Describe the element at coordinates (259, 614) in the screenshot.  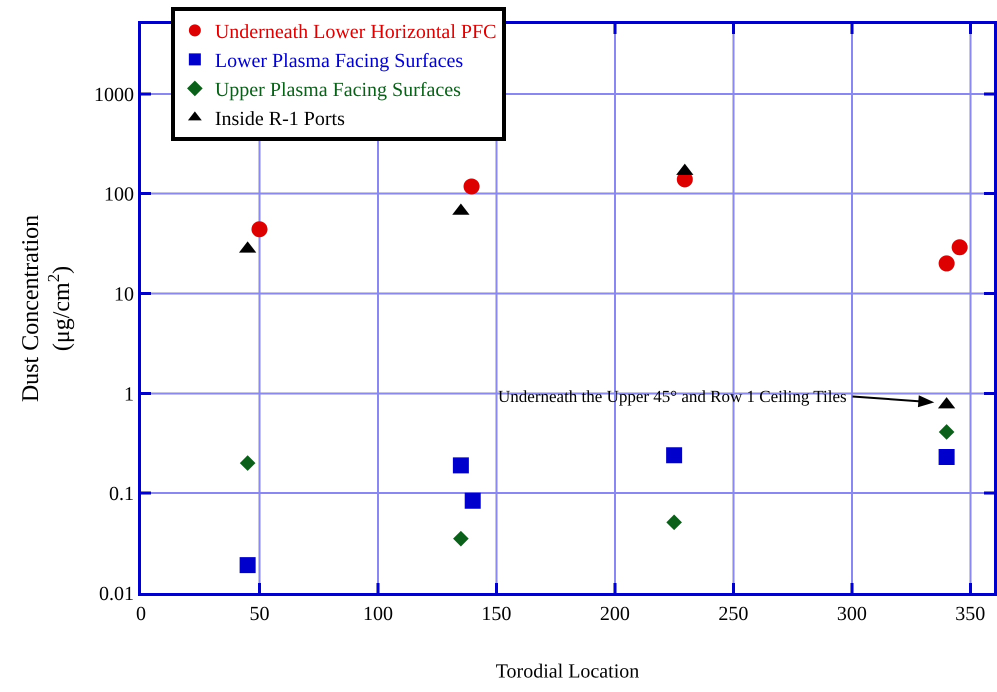
I see `x-tick-label: 50` at that location.